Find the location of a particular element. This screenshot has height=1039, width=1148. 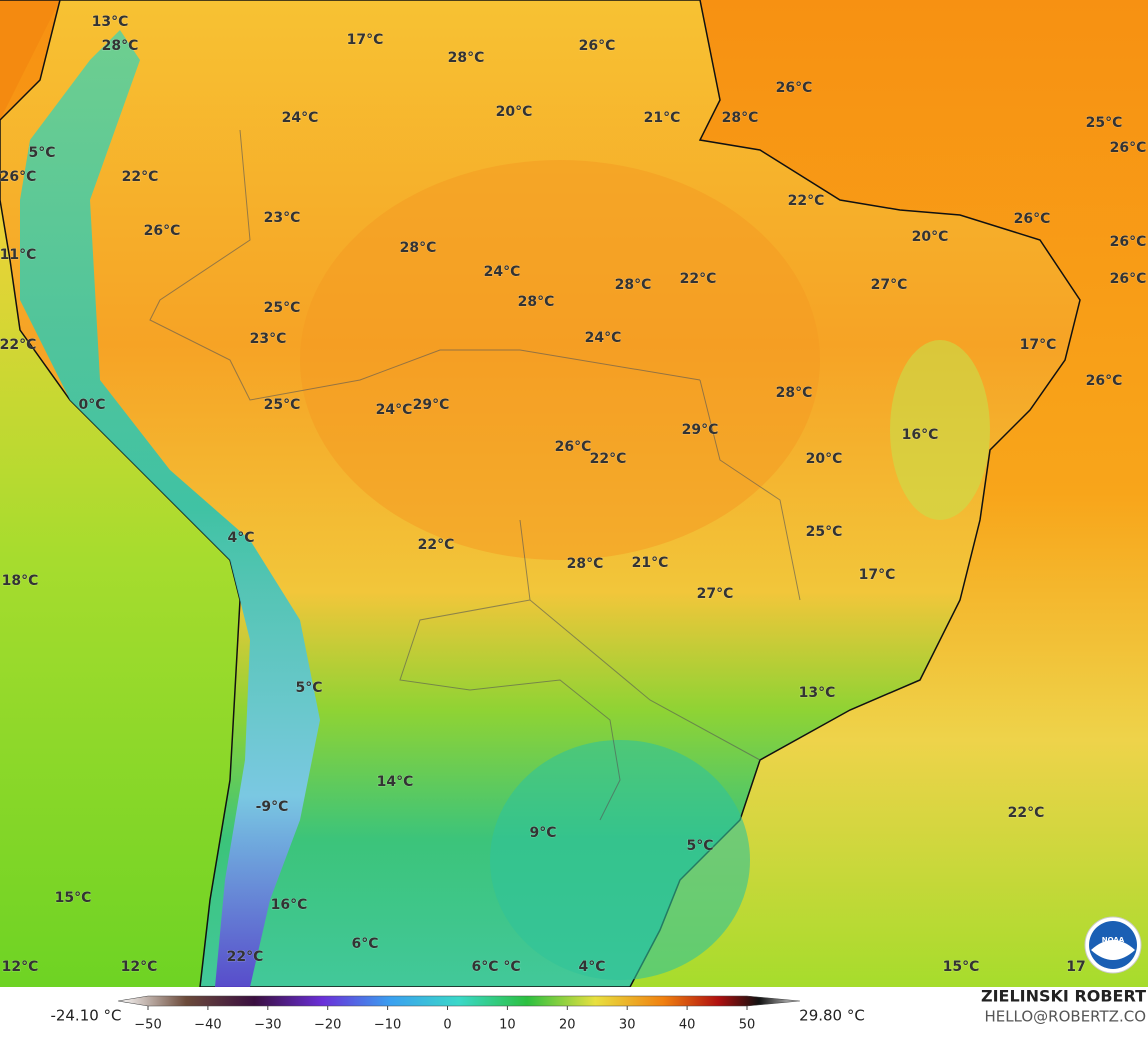

temperature-label: -9°C is located at coordinates (272, 807).